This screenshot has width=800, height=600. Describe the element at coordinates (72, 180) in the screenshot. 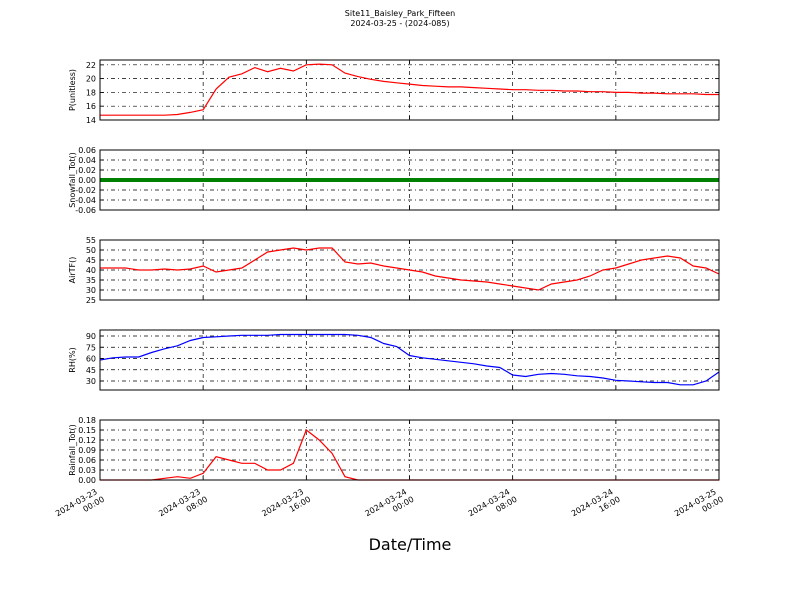

I see `y-axis-label: Snowfall_Tot()` at that location.